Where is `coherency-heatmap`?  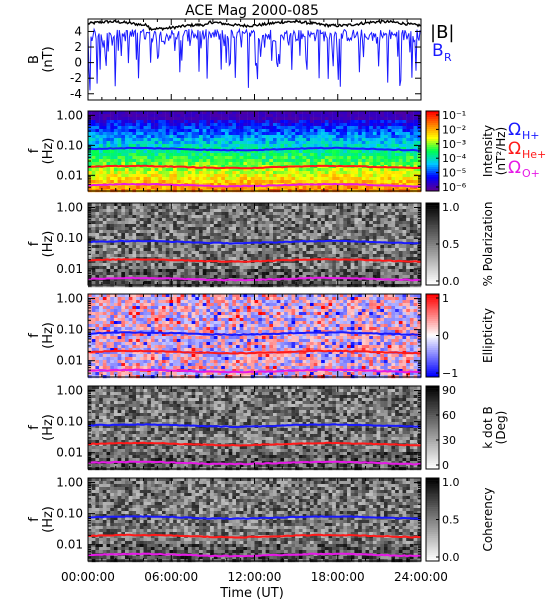 coherency-heatmap is located at coordinates (255, 520).